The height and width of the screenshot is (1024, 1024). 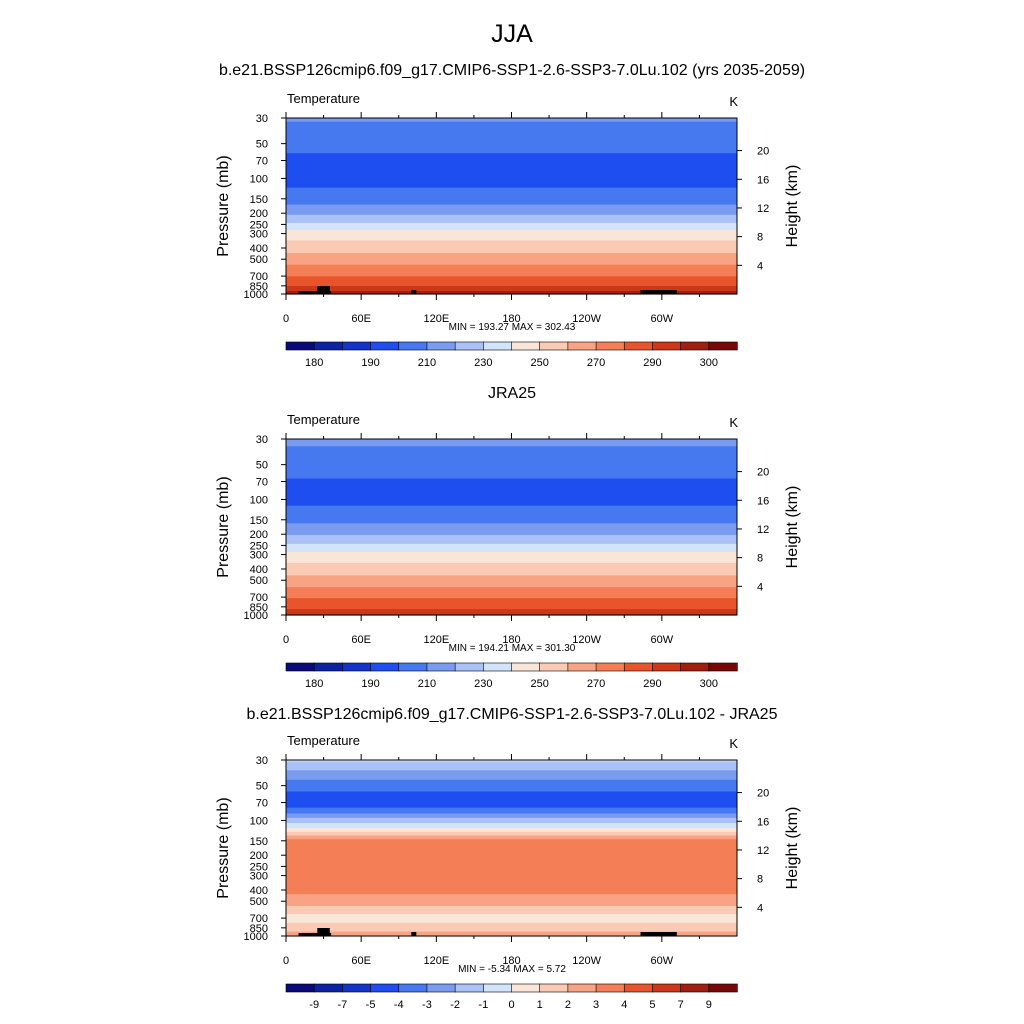 I want to click on colorbar-label: -7, so click(x=342, y=1005).